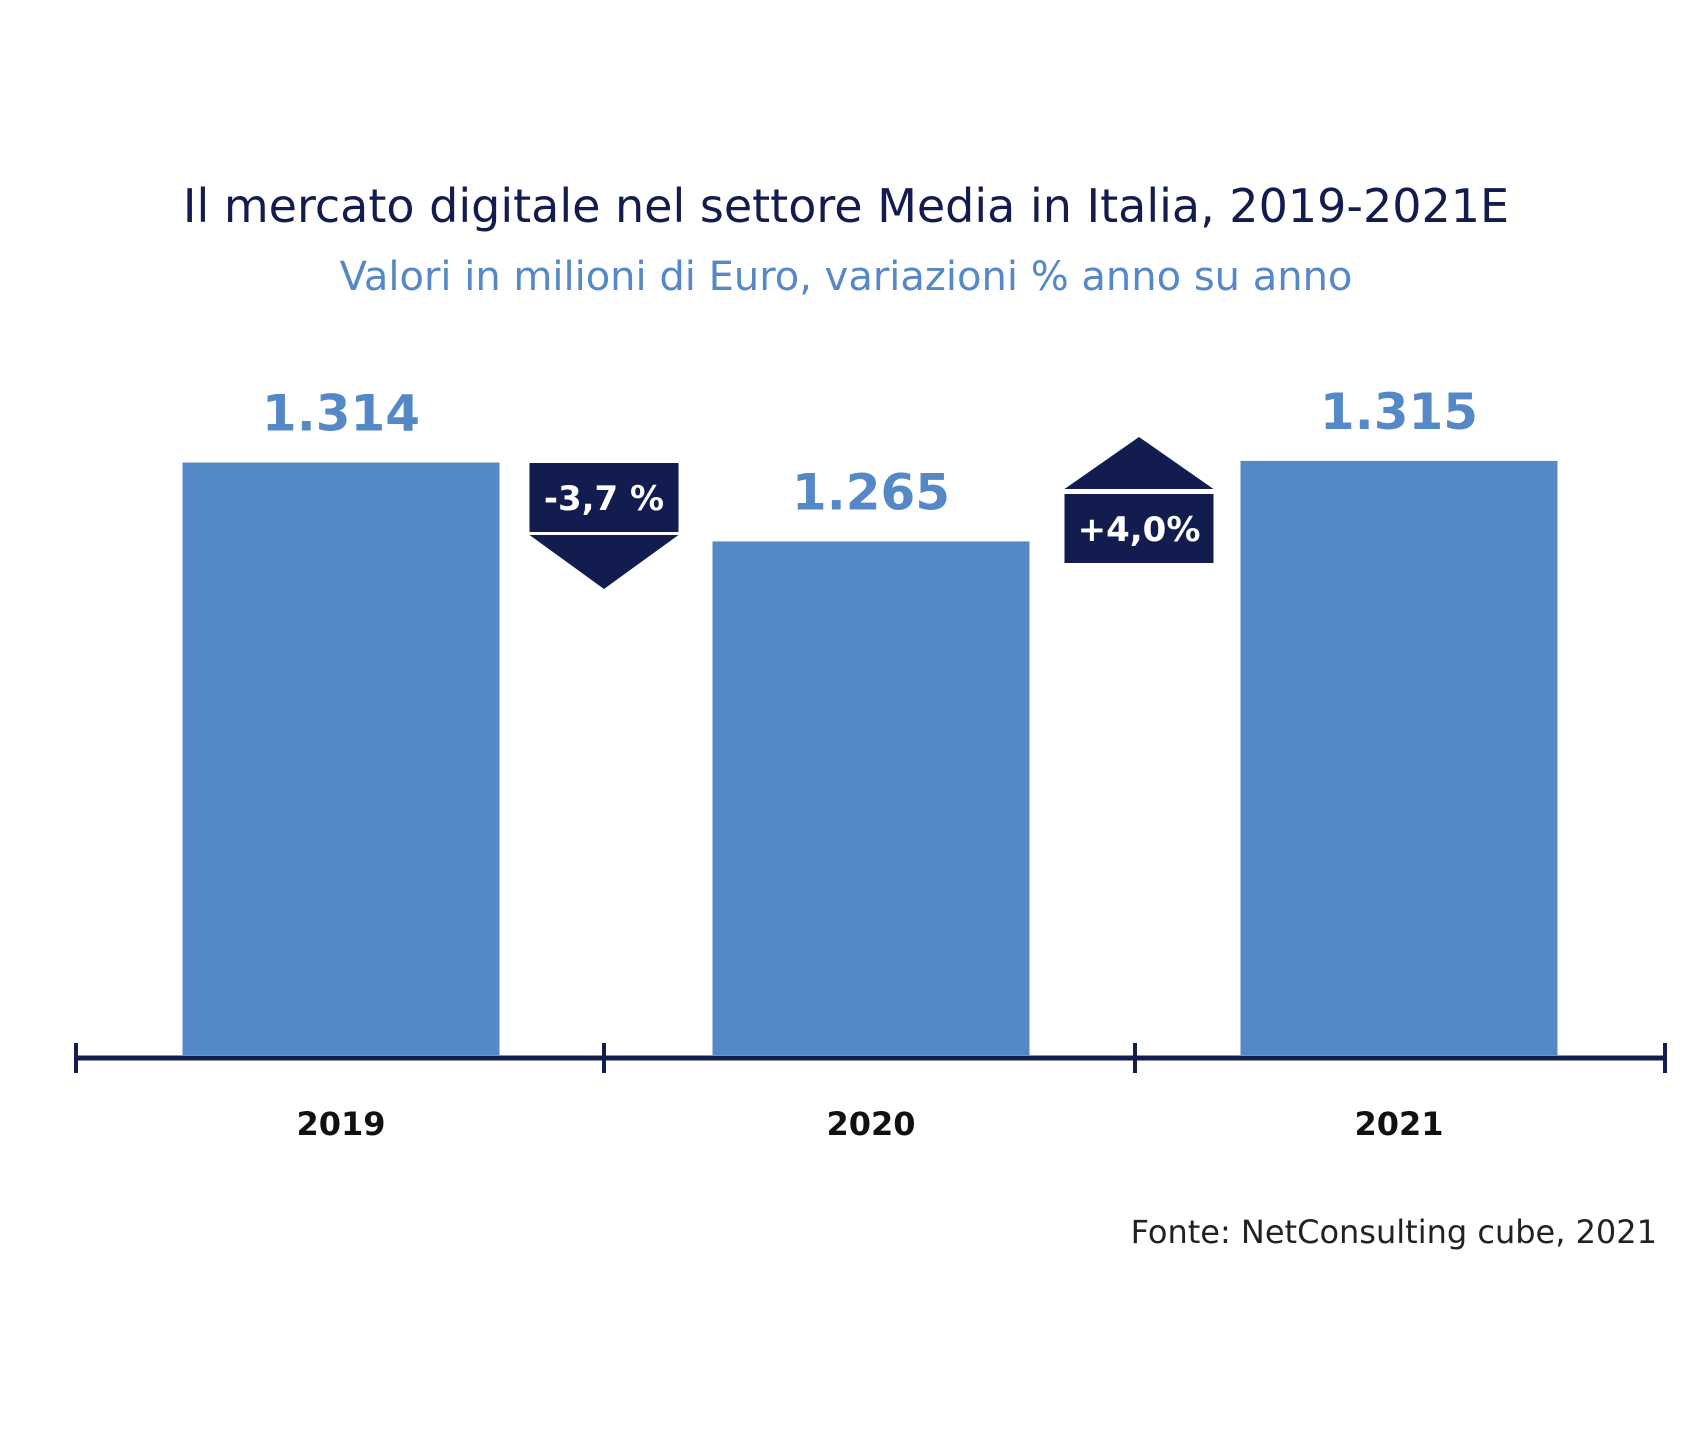  Describe the element at coordinates (1398, 1124) in the screenshot. I see `x-tick-label-2021: 2021` at that location.